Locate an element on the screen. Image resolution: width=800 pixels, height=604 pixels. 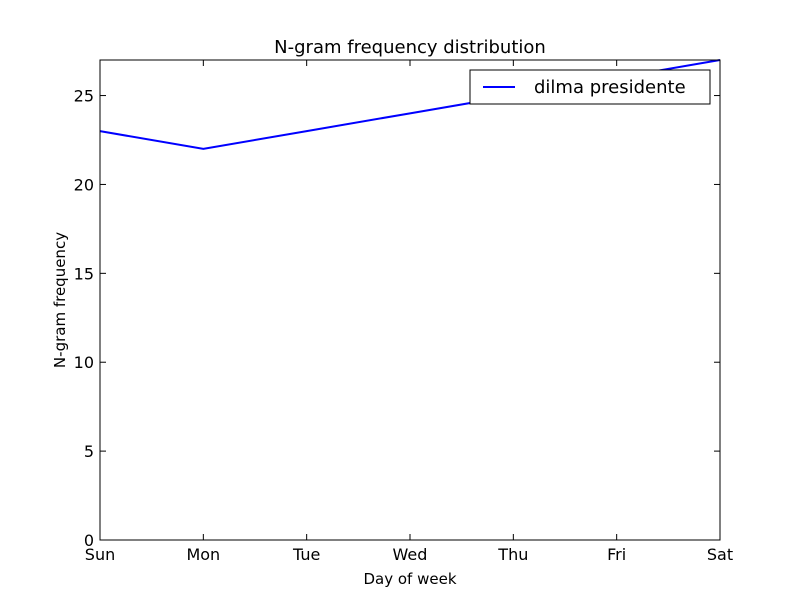
y-tick-label: 15 is located at coordinates (84, 273).